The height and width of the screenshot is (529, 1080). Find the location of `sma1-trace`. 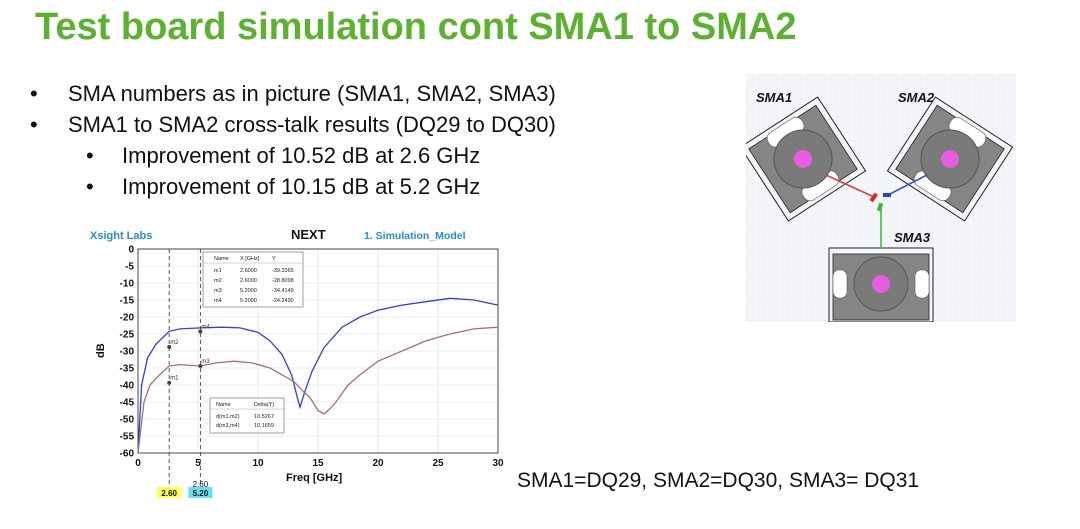

sma1-trace is located at coordinates (850, 186).